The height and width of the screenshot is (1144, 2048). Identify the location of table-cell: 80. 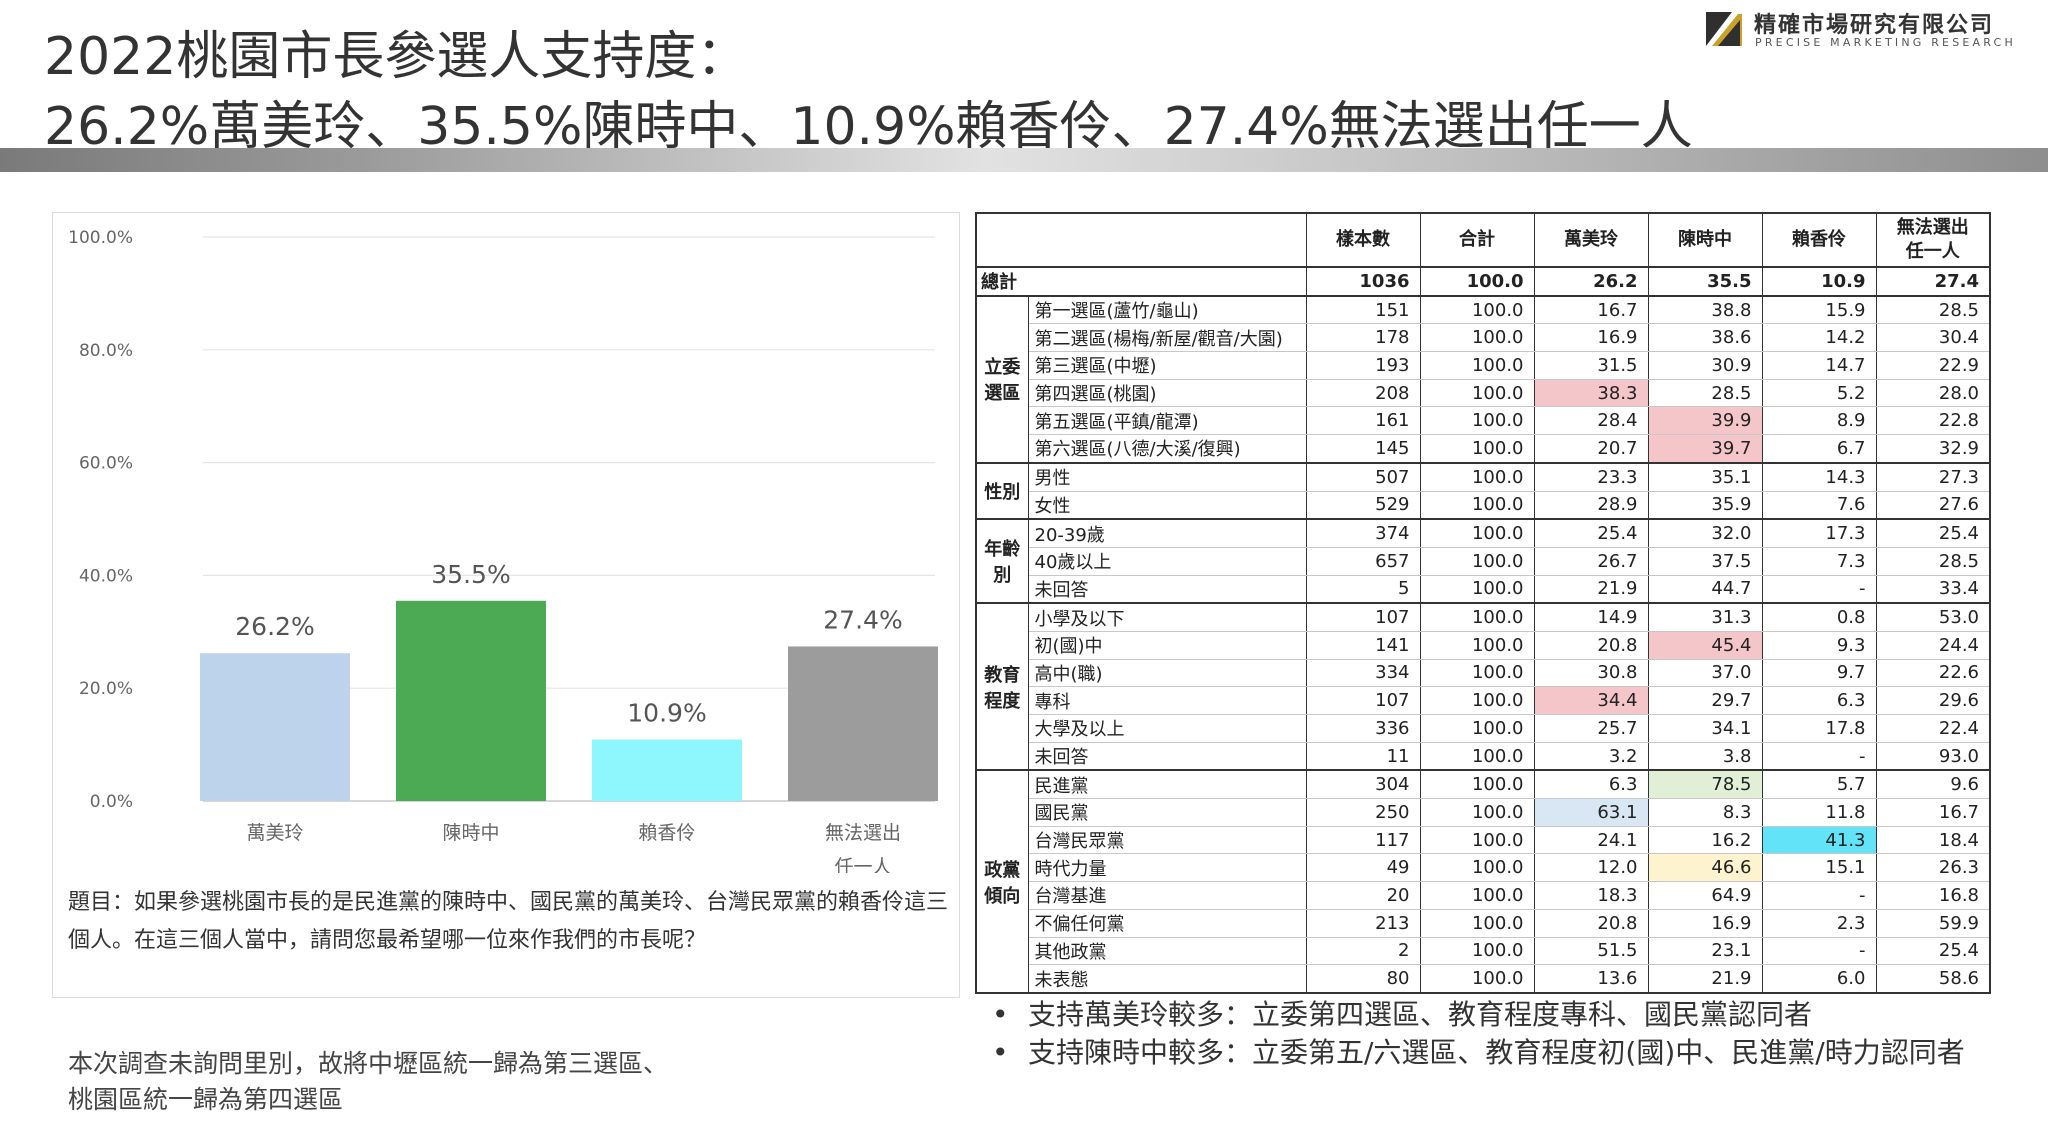
(1363, 979).